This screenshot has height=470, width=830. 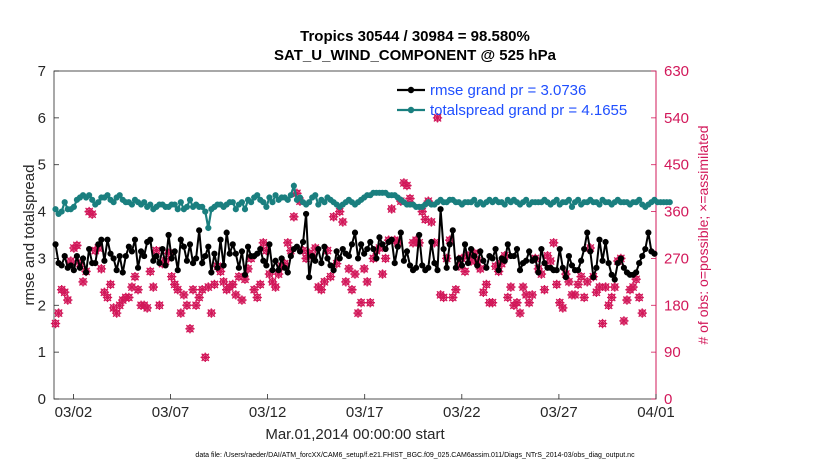 What do you see at coordinates (559, 412) in the screenshot?
I see `x-tick-label: 03/27` at bounding box center [559, 412].